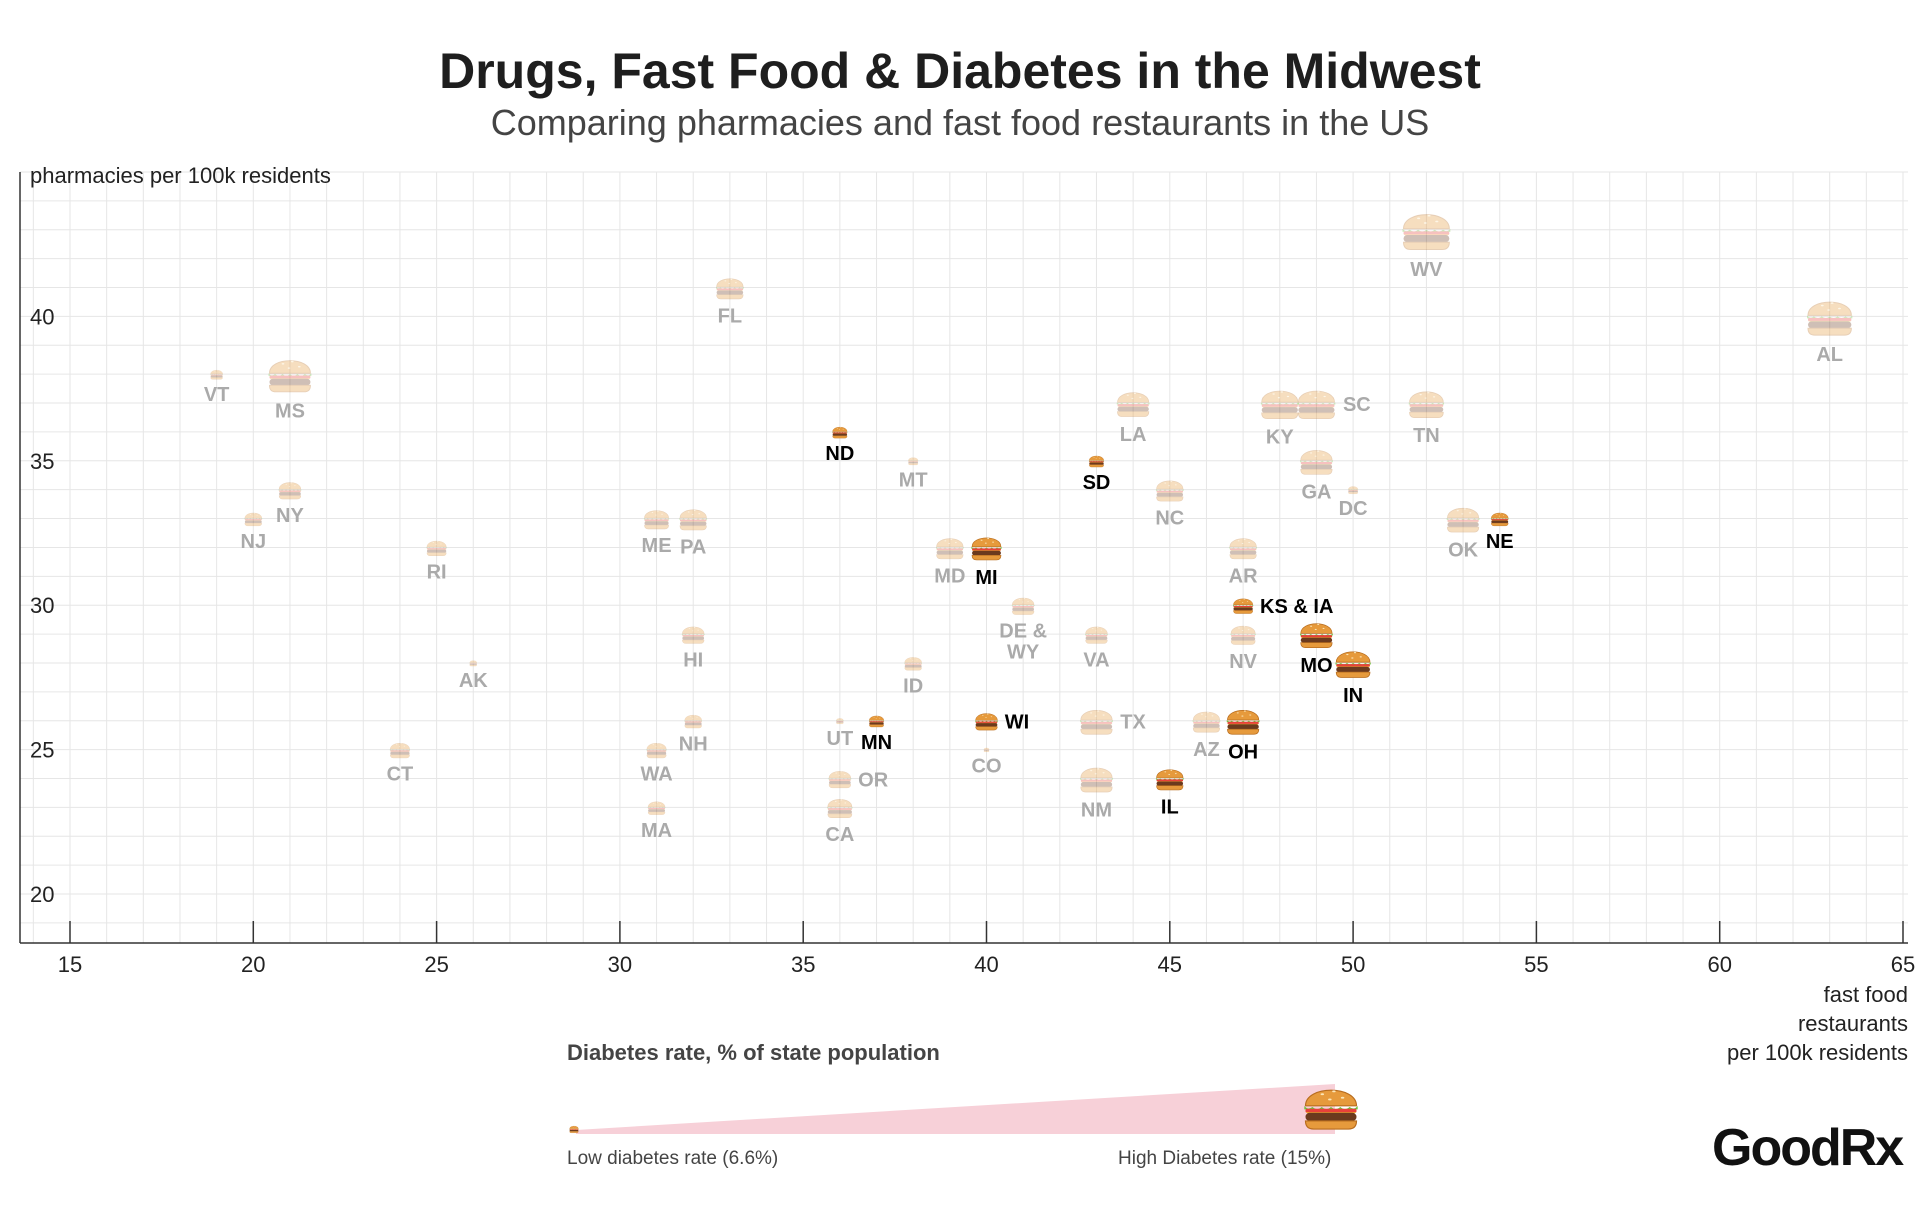 Image resolution: width=1920 pixels, height=1215 pixels. Describe the element at coordinates (42, 316) in the screenshot. I see `y-tick-label: 40` at that location.